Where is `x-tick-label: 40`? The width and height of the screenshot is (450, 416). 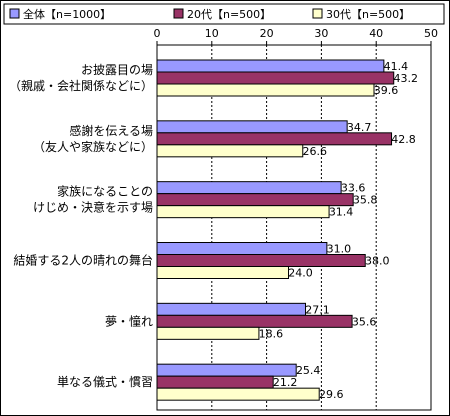
x-tick-label: 40 is located at coordinates (376, 33).